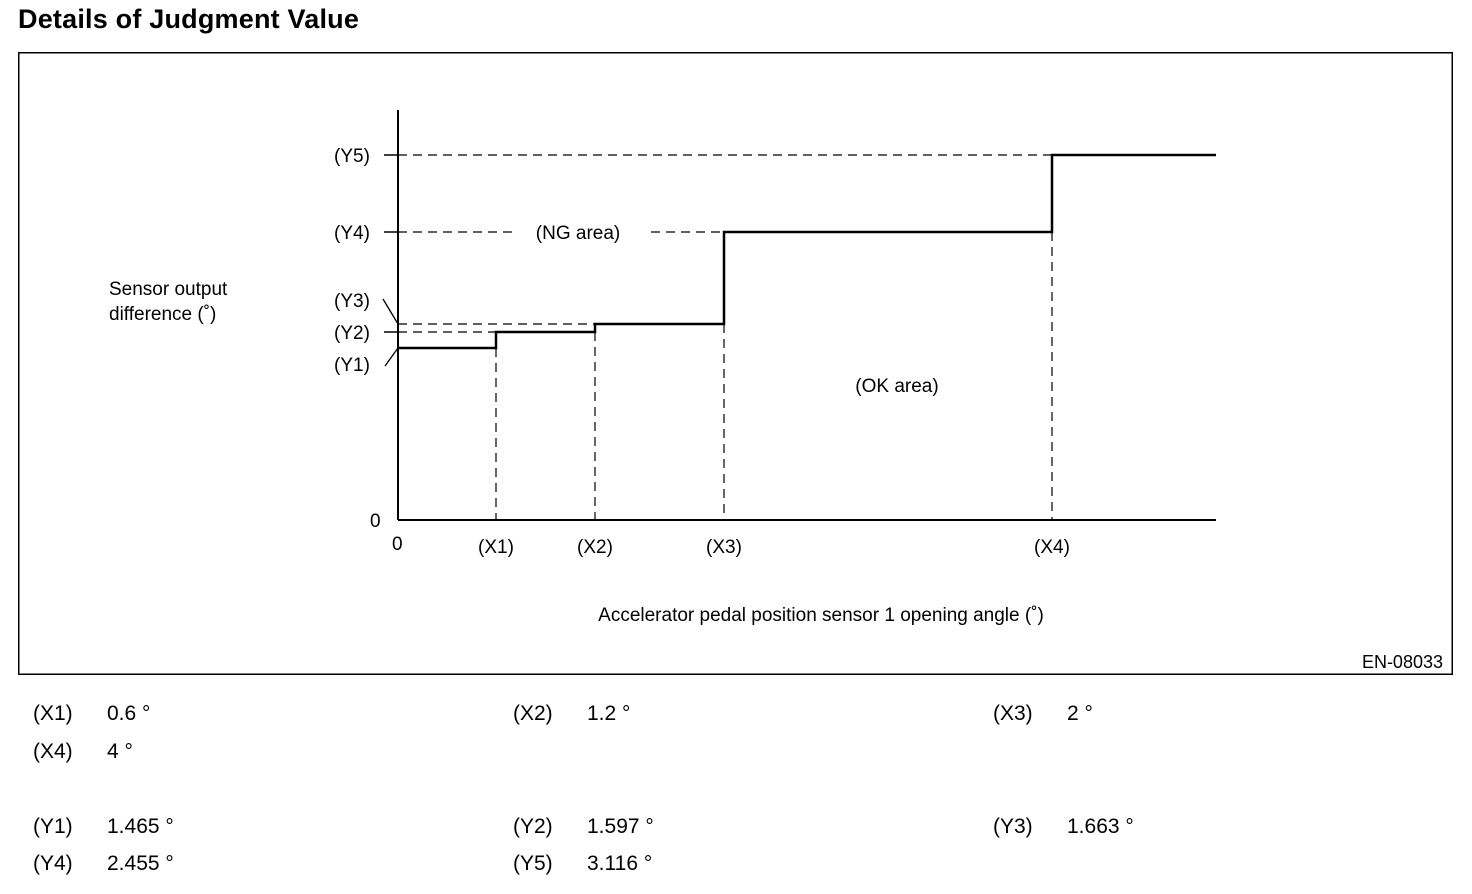 The width and height of the screenshot is (1472, 894). What do you see at coordinates (578, 233) in the screenshot?
I see `ng-area-label: (NG area)` at bounding box center [578, 233].